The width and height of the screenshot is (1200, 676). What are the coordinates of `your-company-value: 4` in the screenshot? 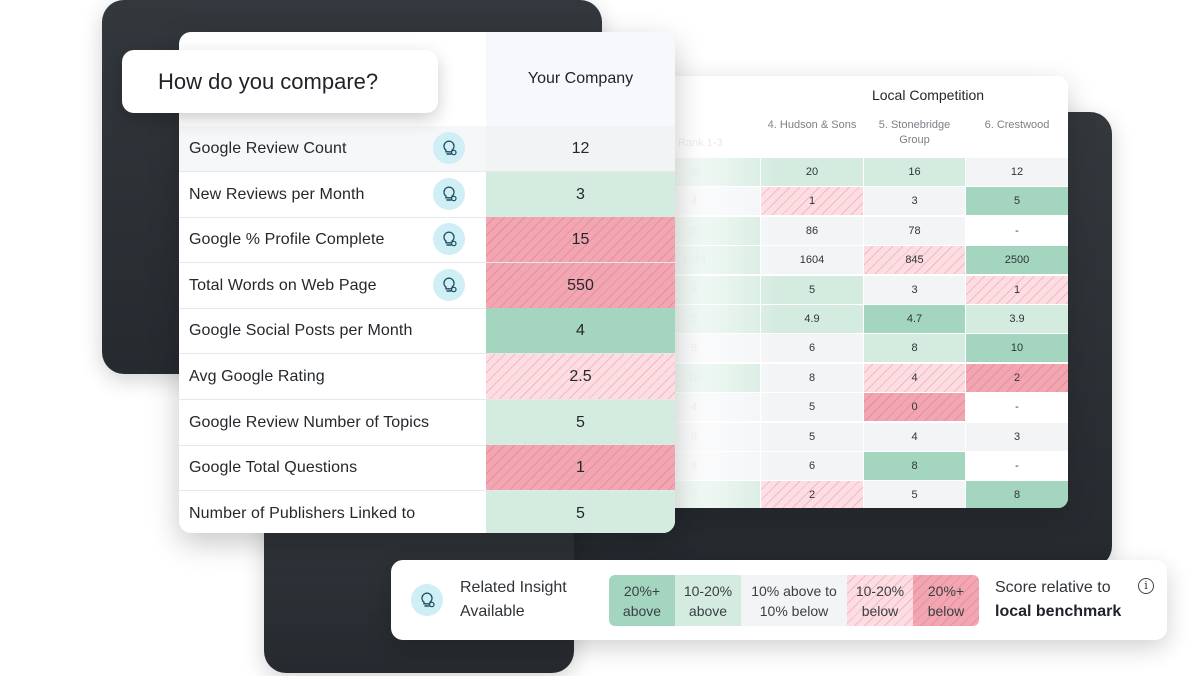 It's located at (580, 331).